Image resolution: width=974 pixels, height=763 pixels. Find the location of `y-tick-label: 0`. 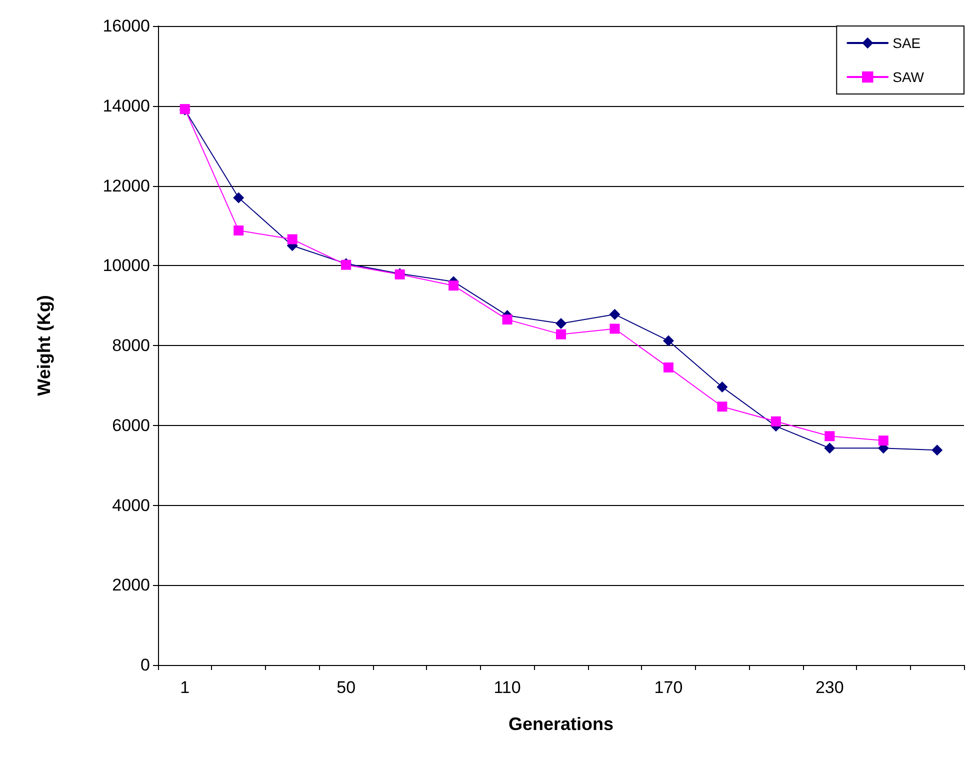

y-tick-label: 0 is located at coordinates (145, 665).